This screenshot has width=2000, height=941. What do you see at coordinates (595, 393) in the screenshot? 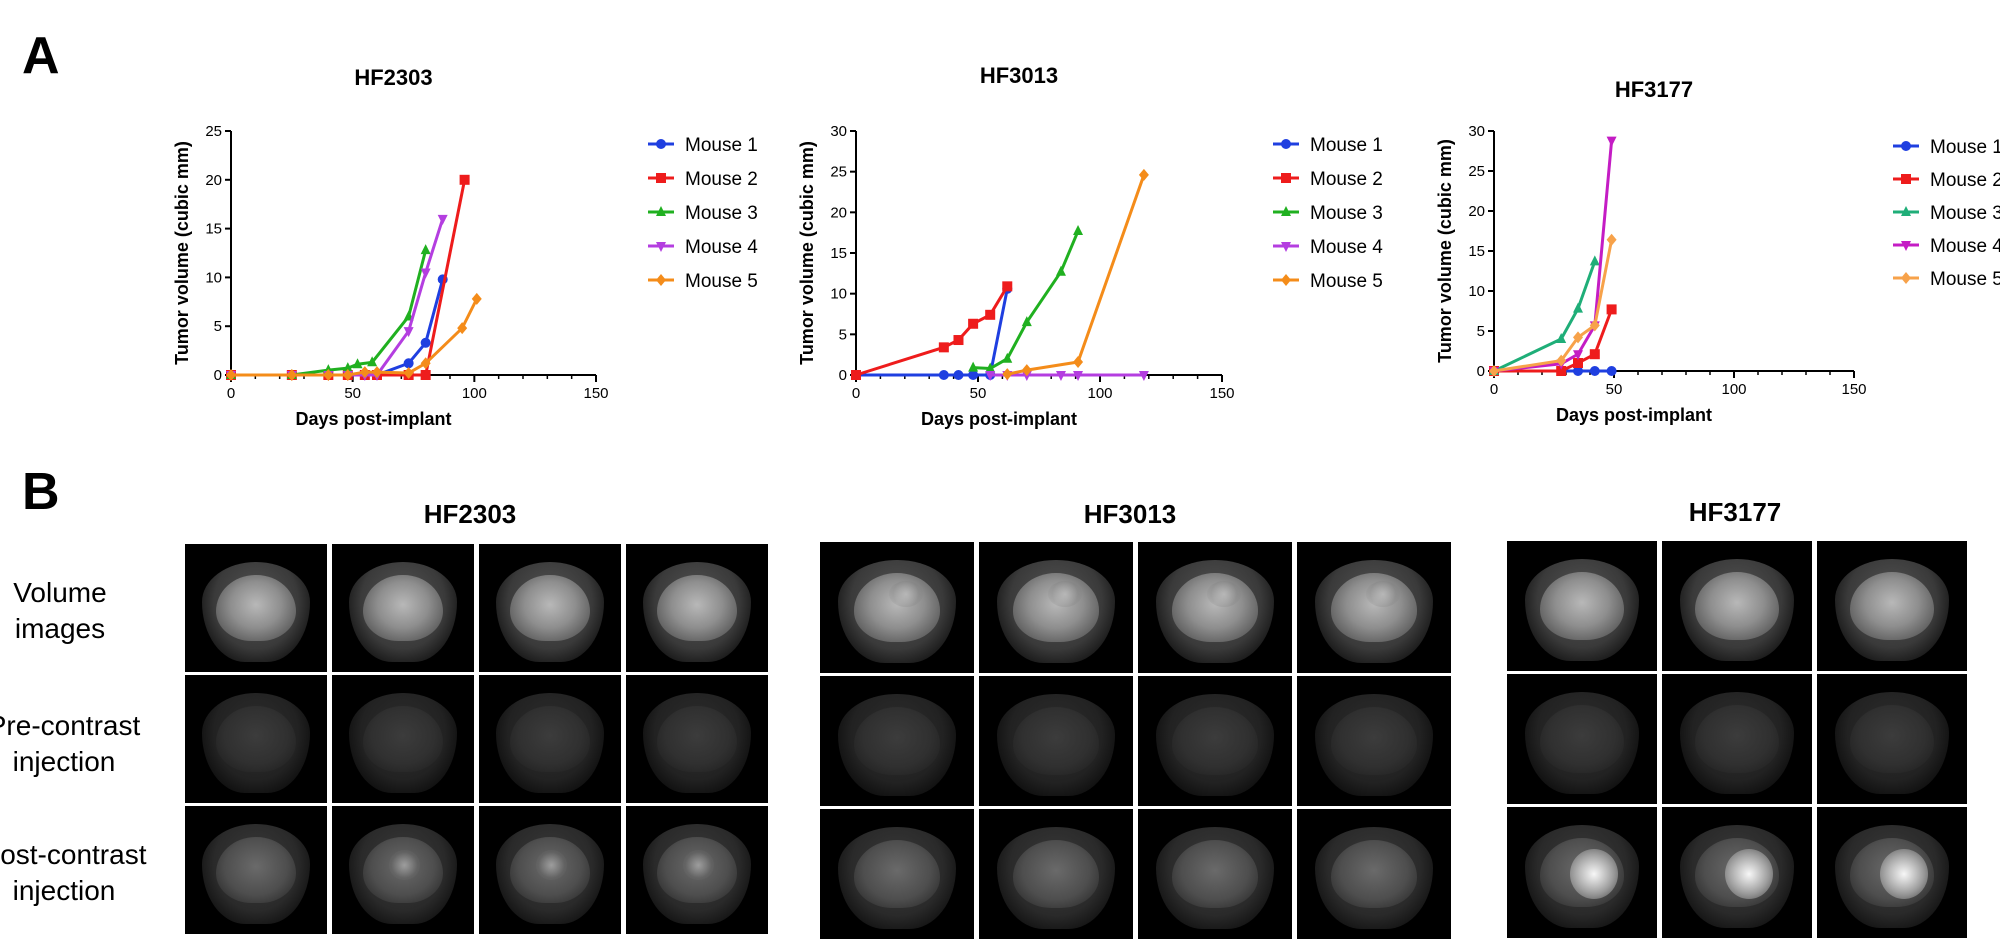
I see `x-tick-label: 150` at bounding box center [595, 393].